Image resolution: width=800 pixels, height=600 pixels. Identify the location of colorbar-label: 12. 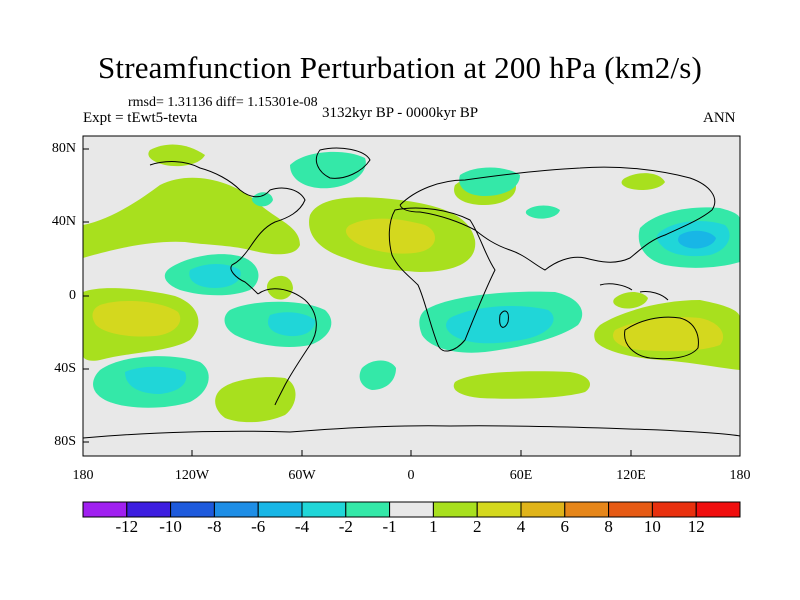
(696, 526).